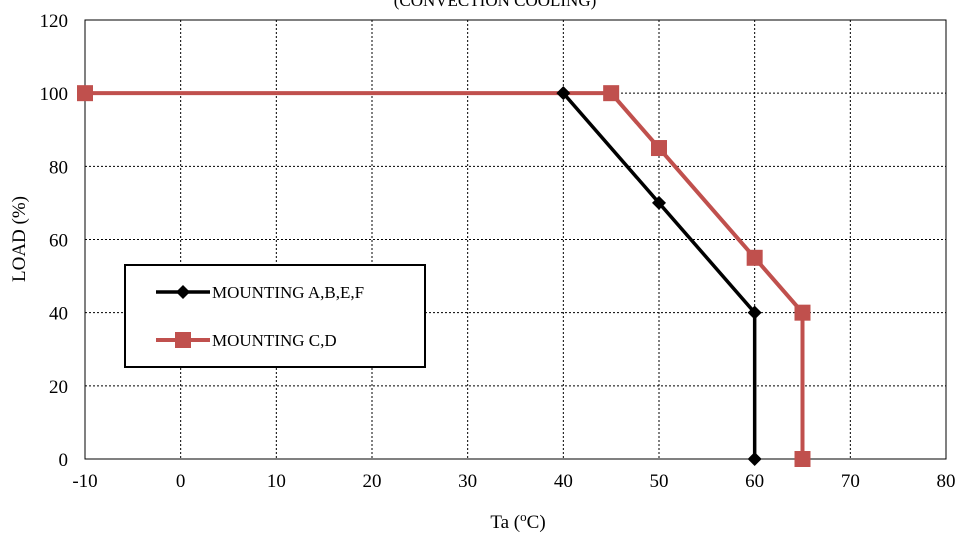 This screenshot has height=536, width=960. What do you see at coordinates (58, 167) in the screenshot?
I see `y-tick-label: 80` at bounding box center [58, 167].